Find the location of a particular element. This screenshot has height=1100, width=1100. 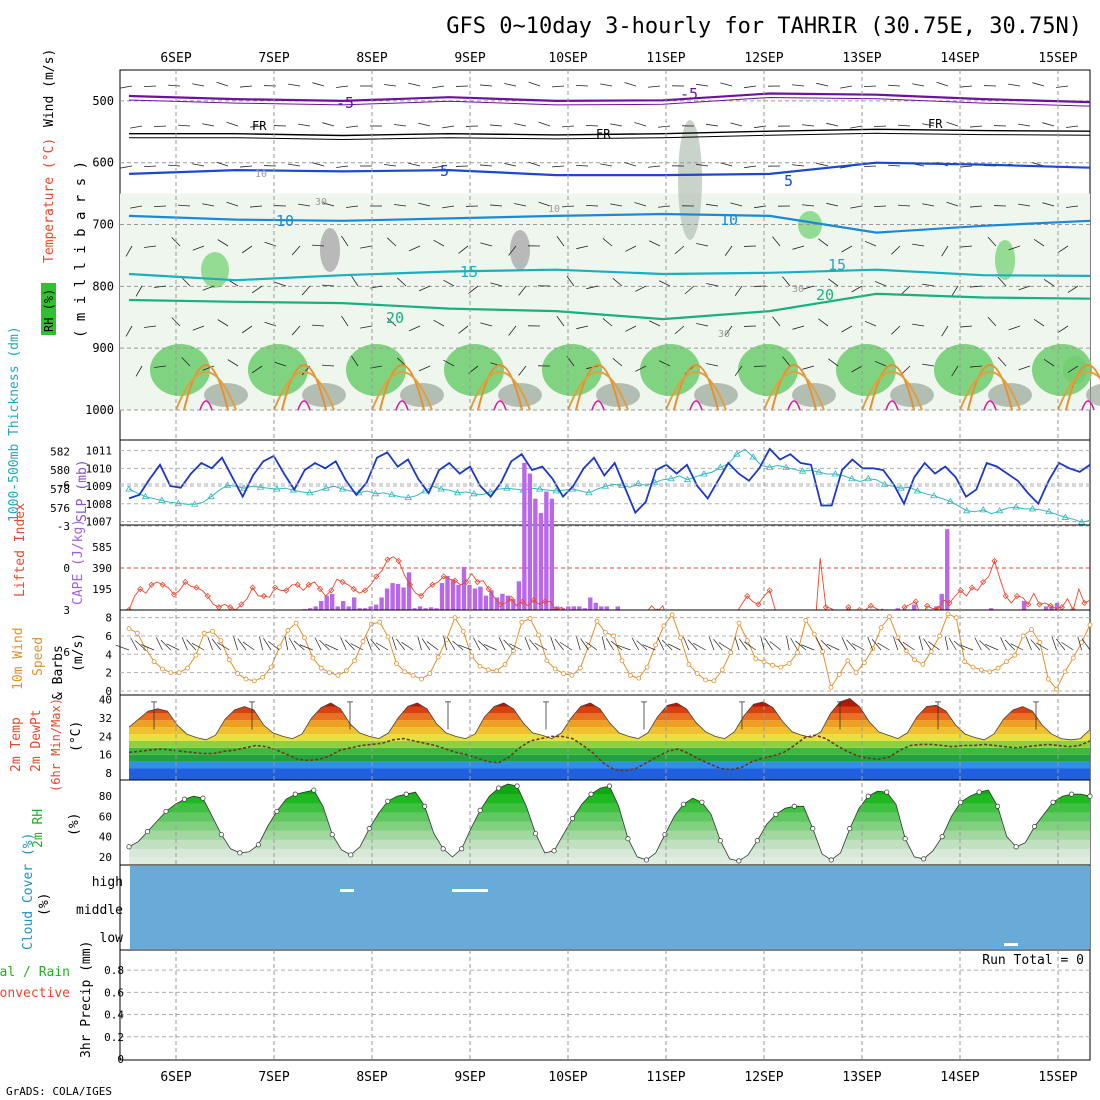

cape-tick-label: 390 is located at coordinates (102, 568).